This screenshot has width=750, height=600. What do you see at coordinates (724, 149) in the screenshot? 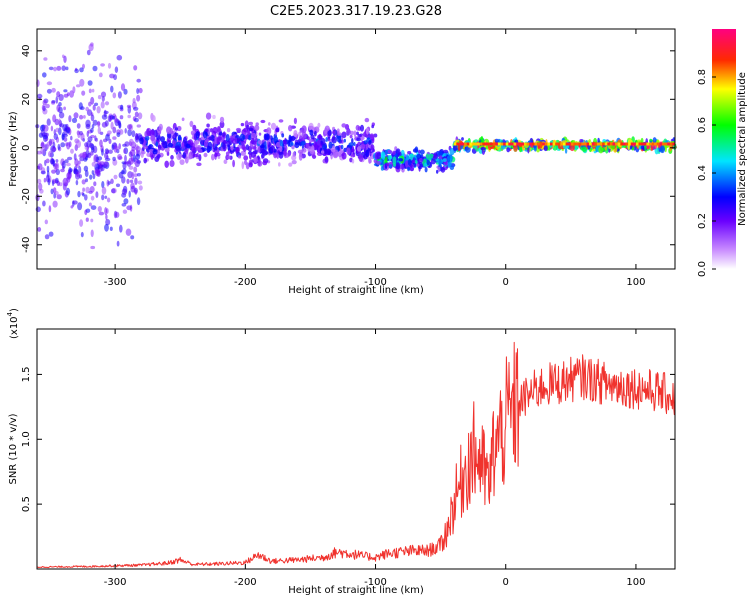
I see `colorbar-gradient` at bounding box center [724, 149].